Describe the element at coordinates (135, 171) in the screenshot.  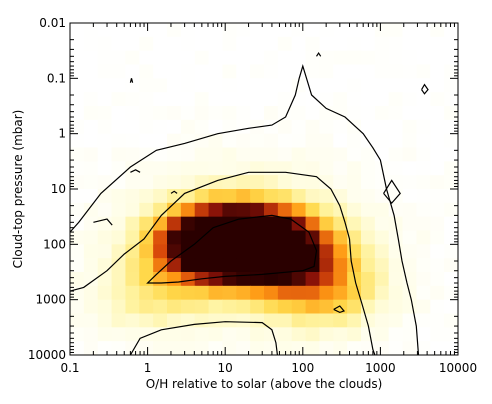
I see `contour-blip` at that location.